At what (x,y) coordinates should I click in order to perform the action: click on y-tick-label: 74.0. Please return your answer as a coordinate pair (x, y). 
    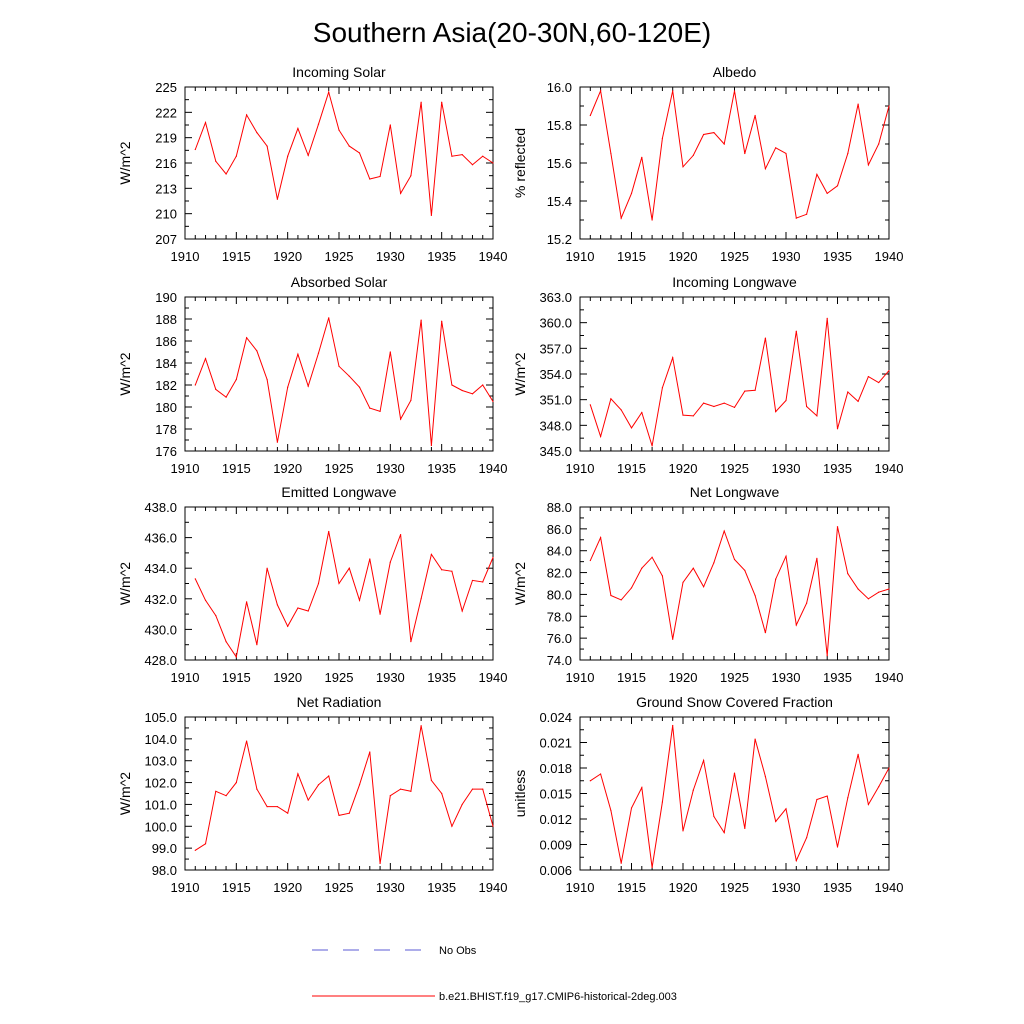
    Looking at the image, I should click on (559, 660).